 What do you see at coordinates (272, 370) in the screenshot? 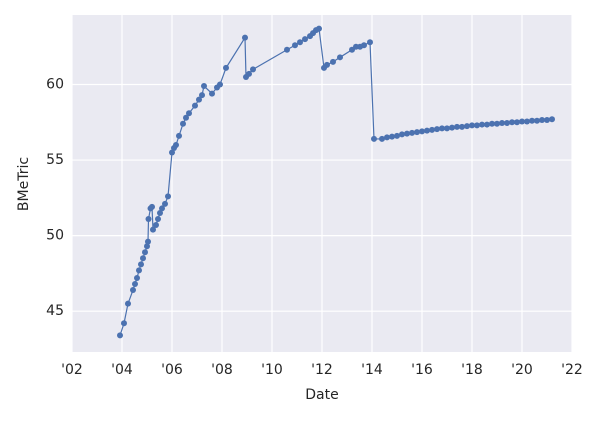
I see `x-tick-label: '10` at bounding box center [272, 370].